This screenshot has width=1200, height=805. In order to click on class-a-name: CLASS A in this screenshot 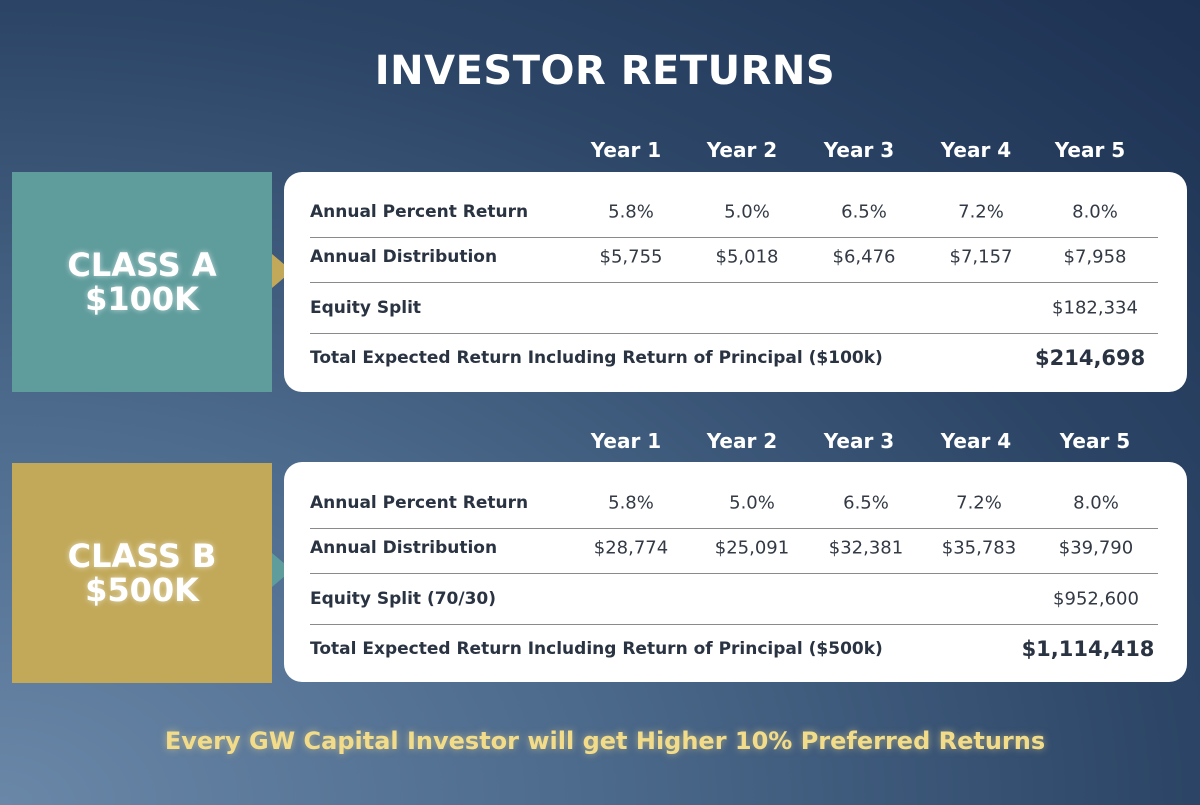, I will do `click(142, 265)`.